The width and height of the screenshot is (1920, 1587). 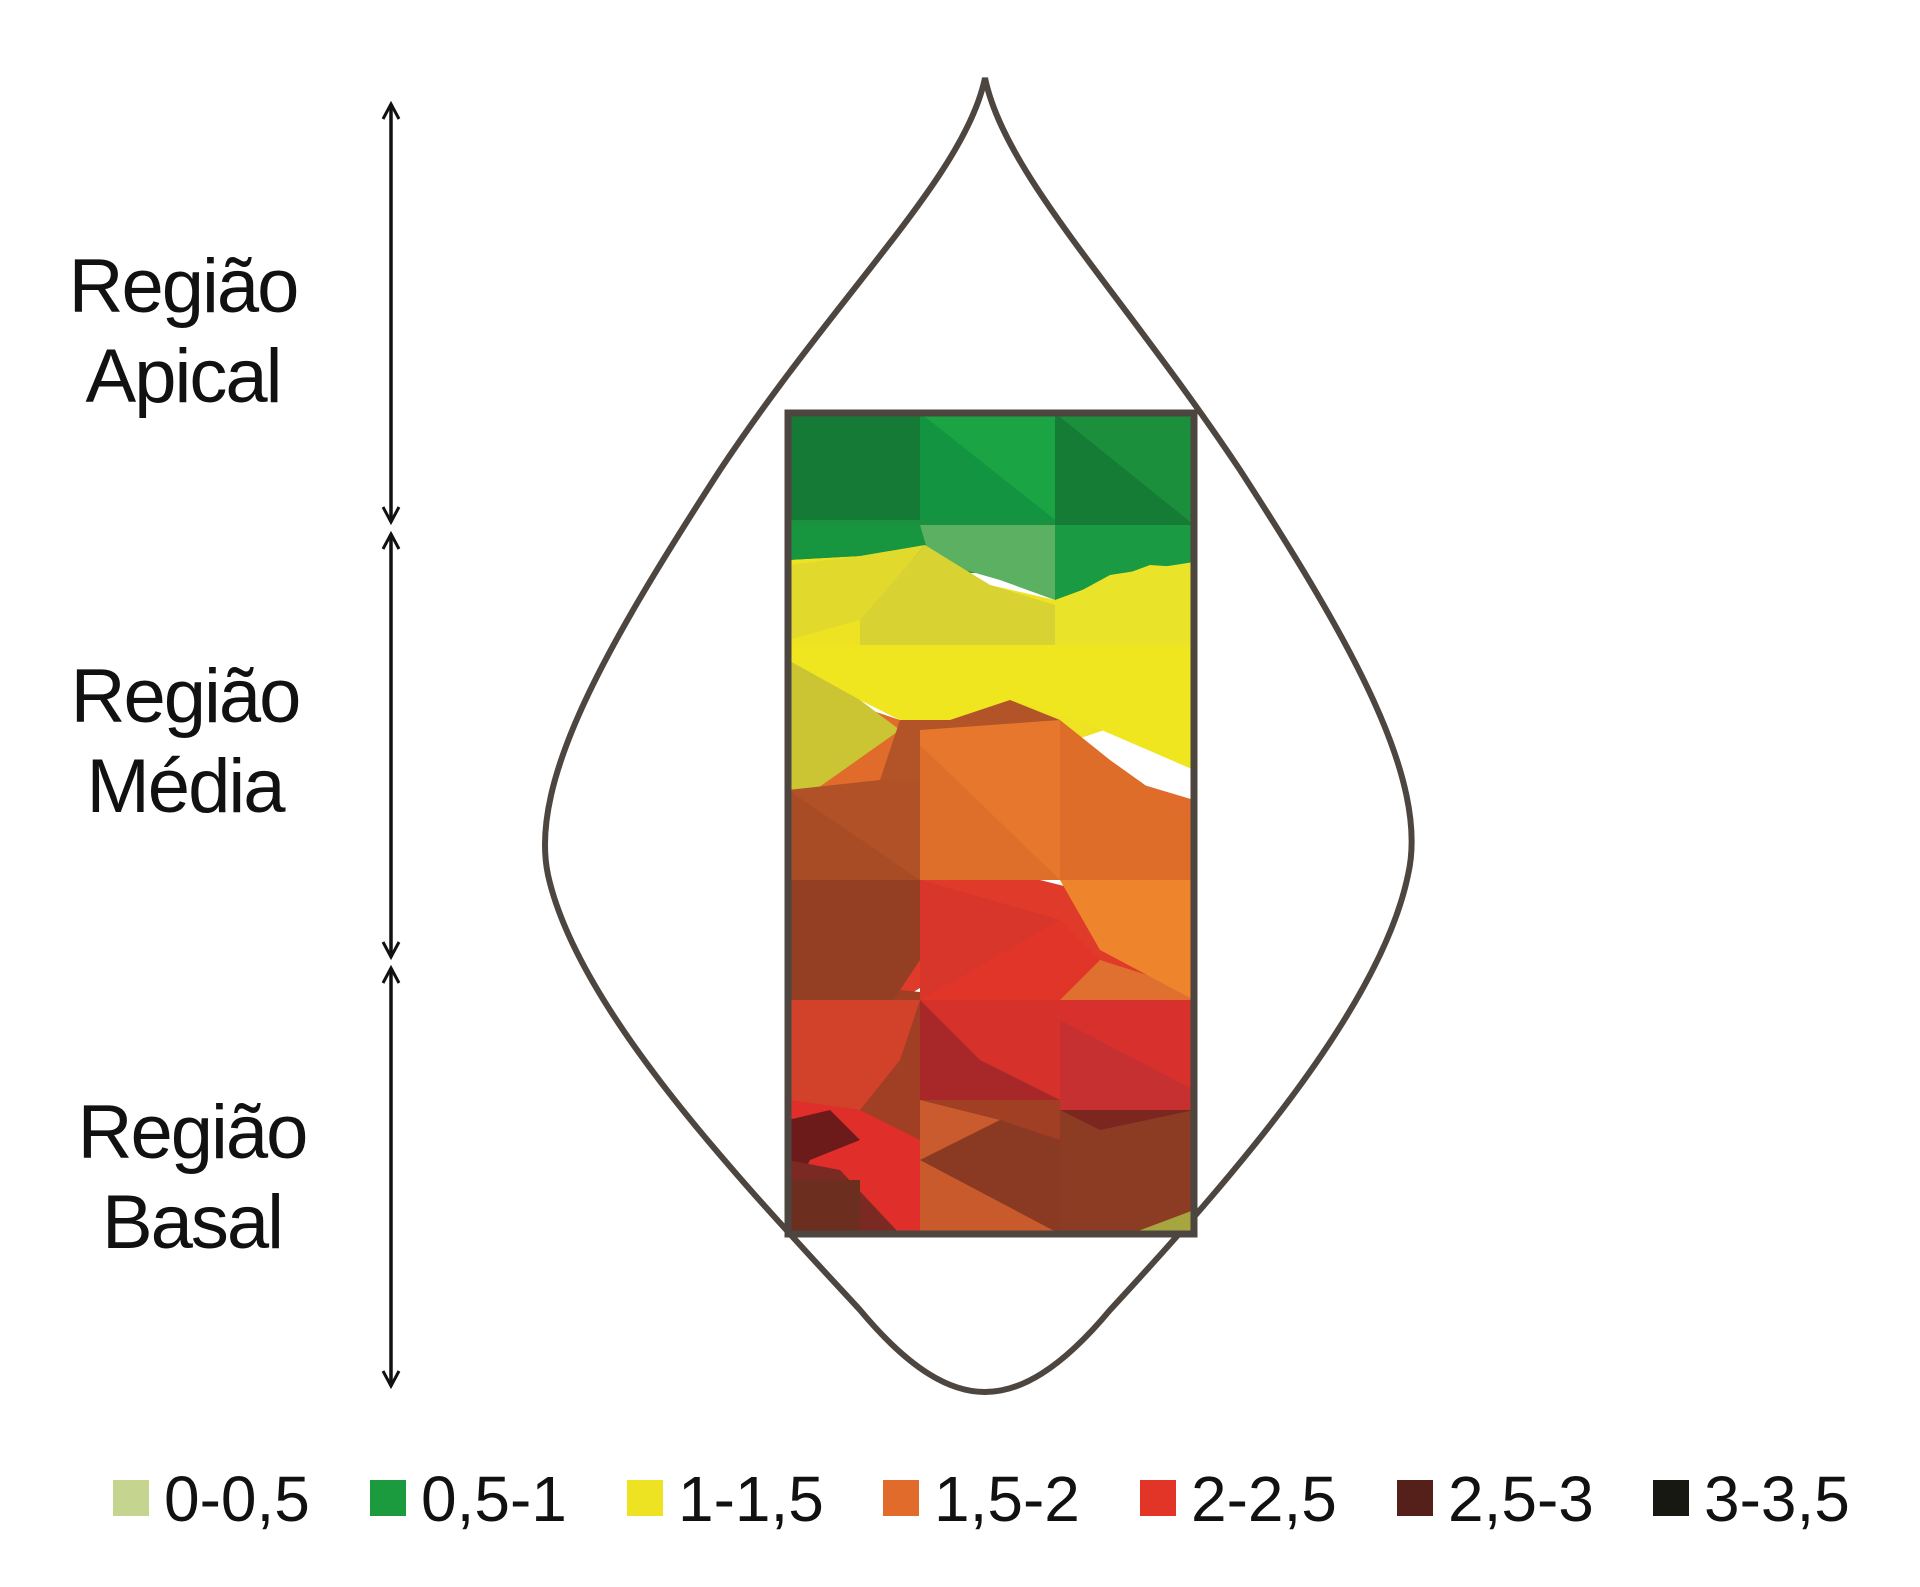 What do you see at coordinates (1777, 1499) in the screenshot?
I see `legend-label-6: 3-3,5` at bounding box center [1777, 1499].